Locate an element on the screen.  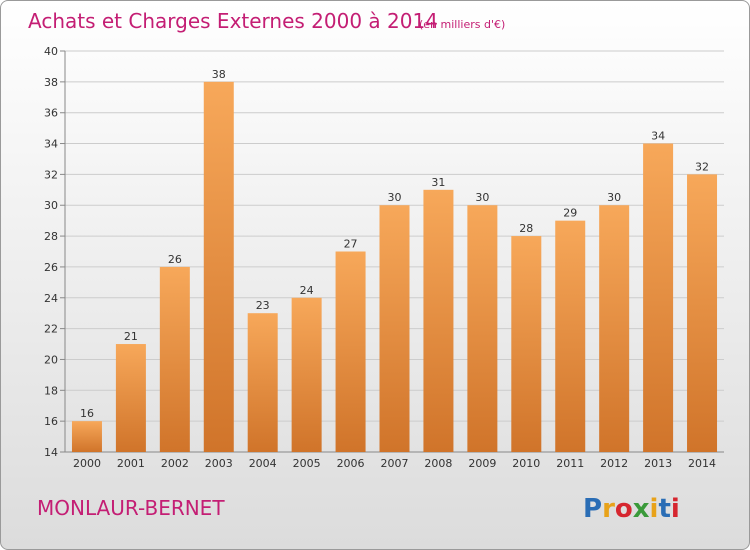
bar-value-label: 21 is located at coordinates (131, 336).